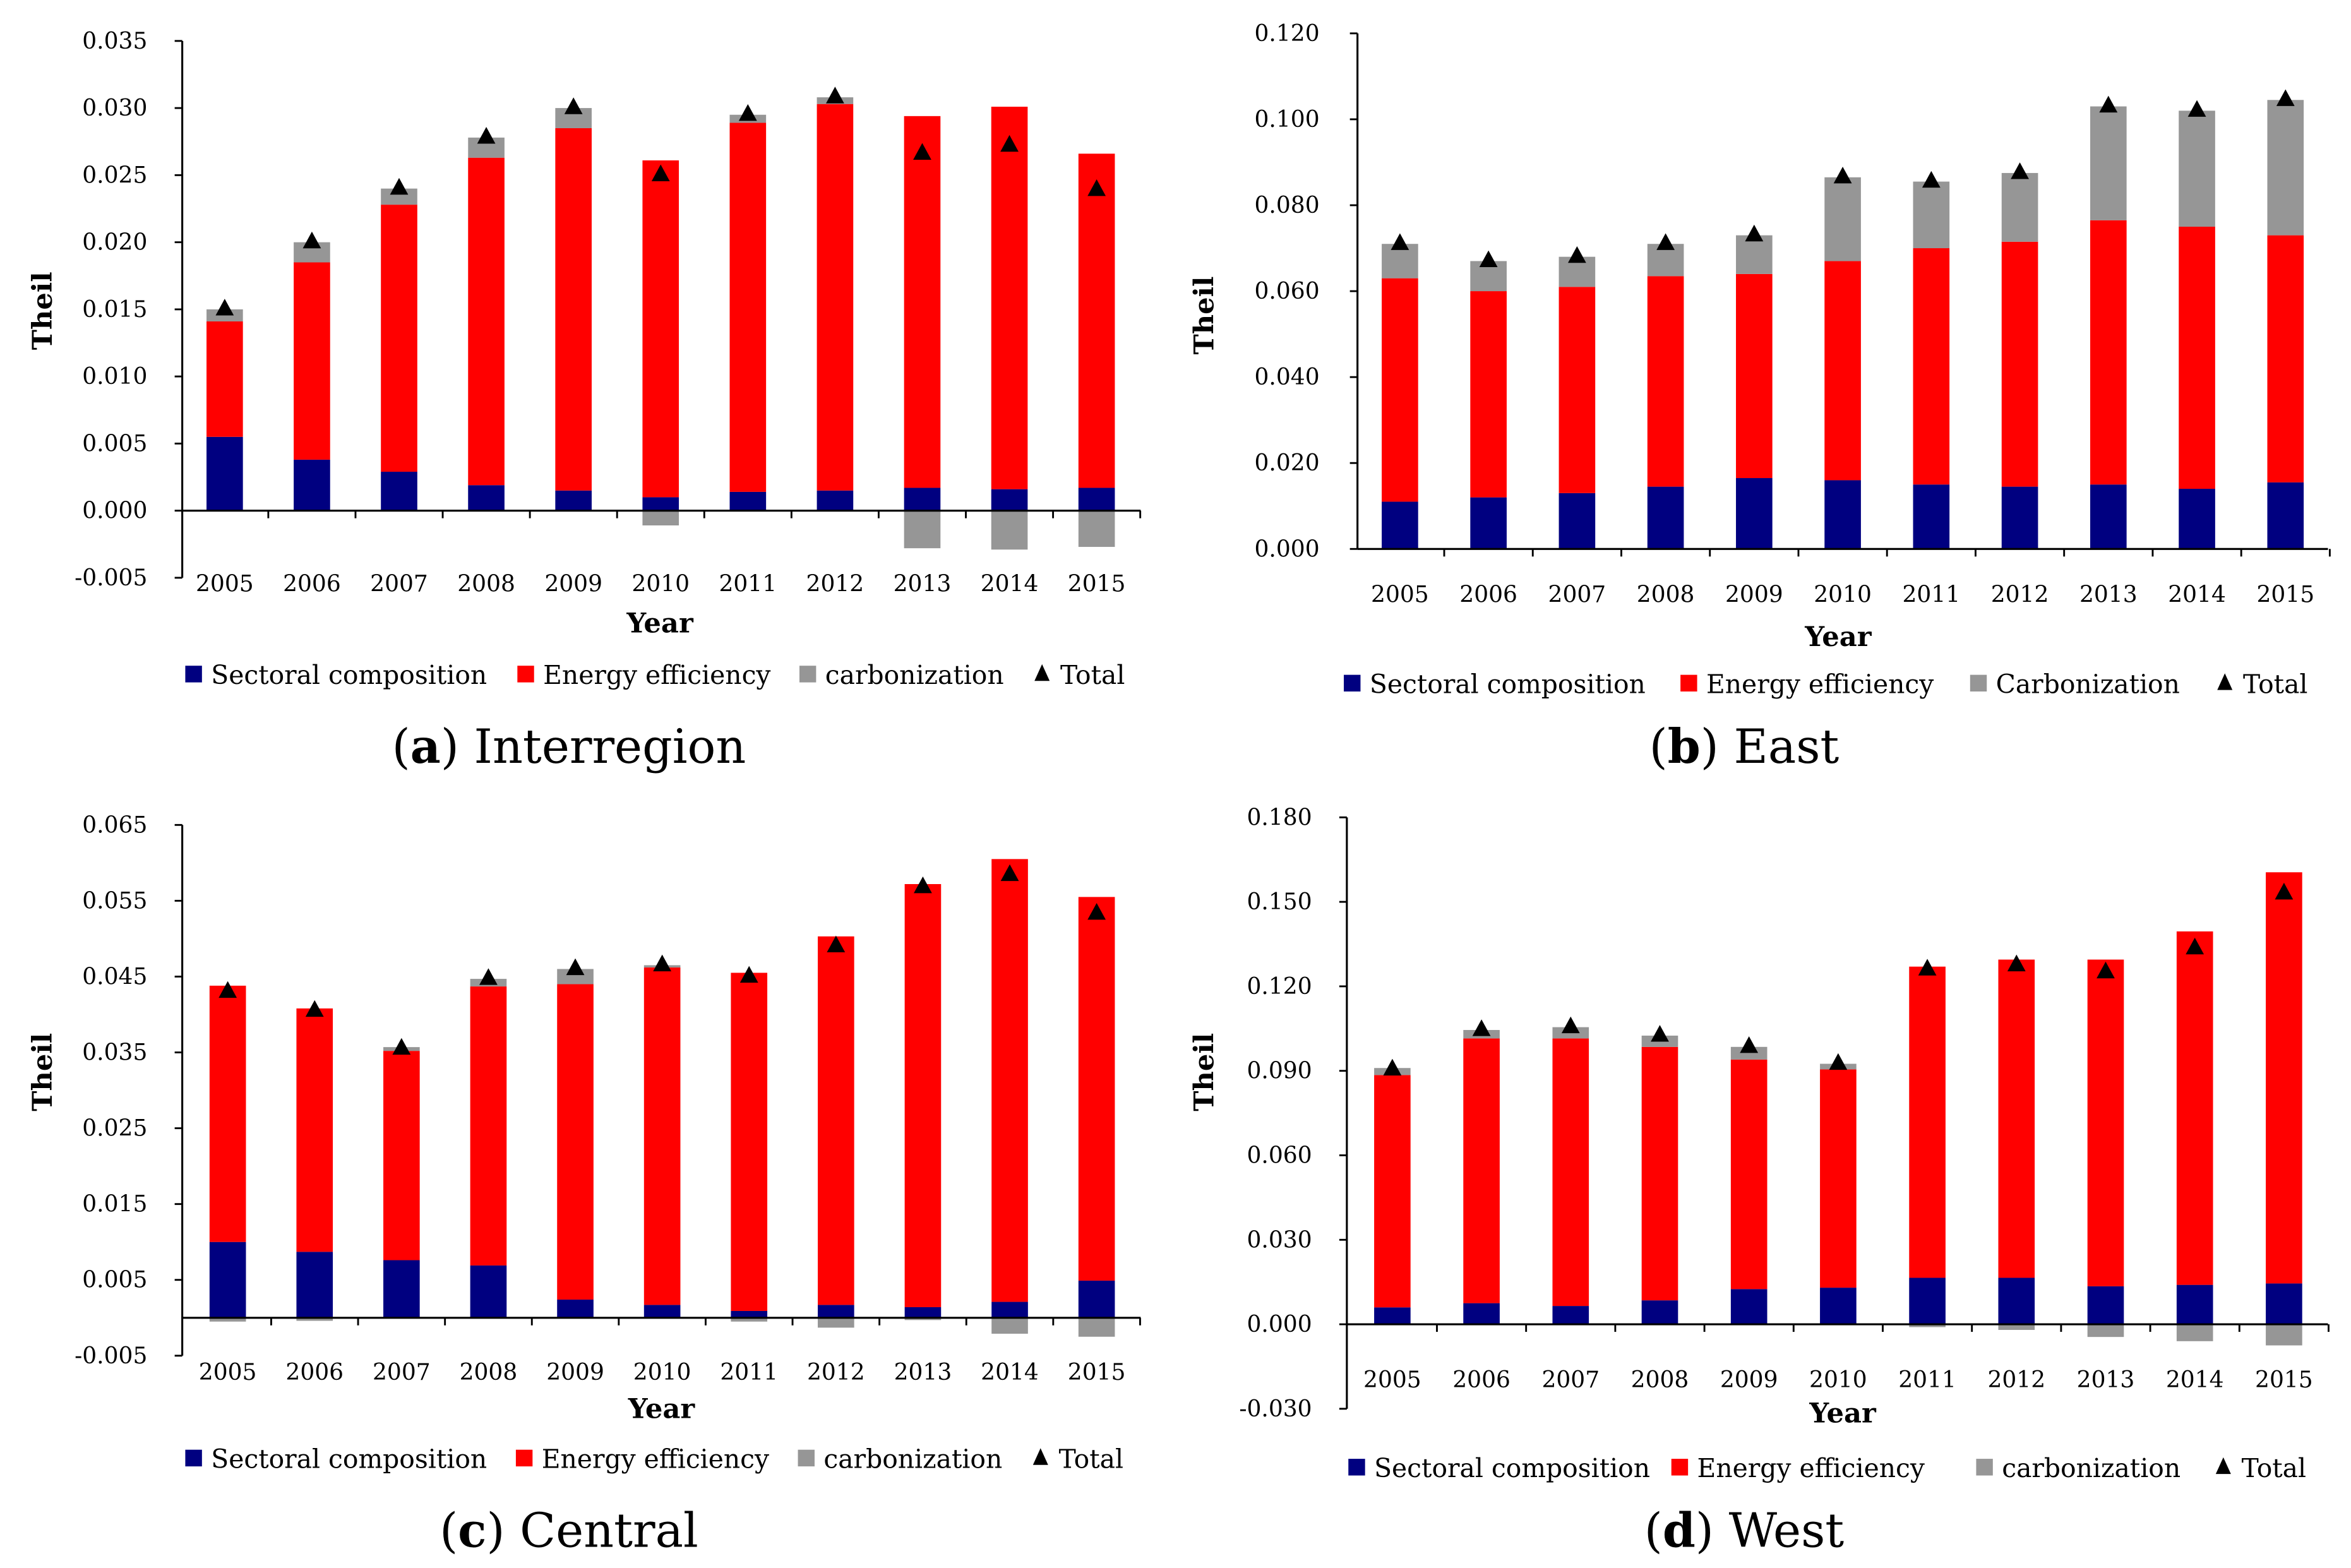  Describe the element at coordinates (114, 243) in the screenshot. I see `y-tick-label: 0.020` at that location.